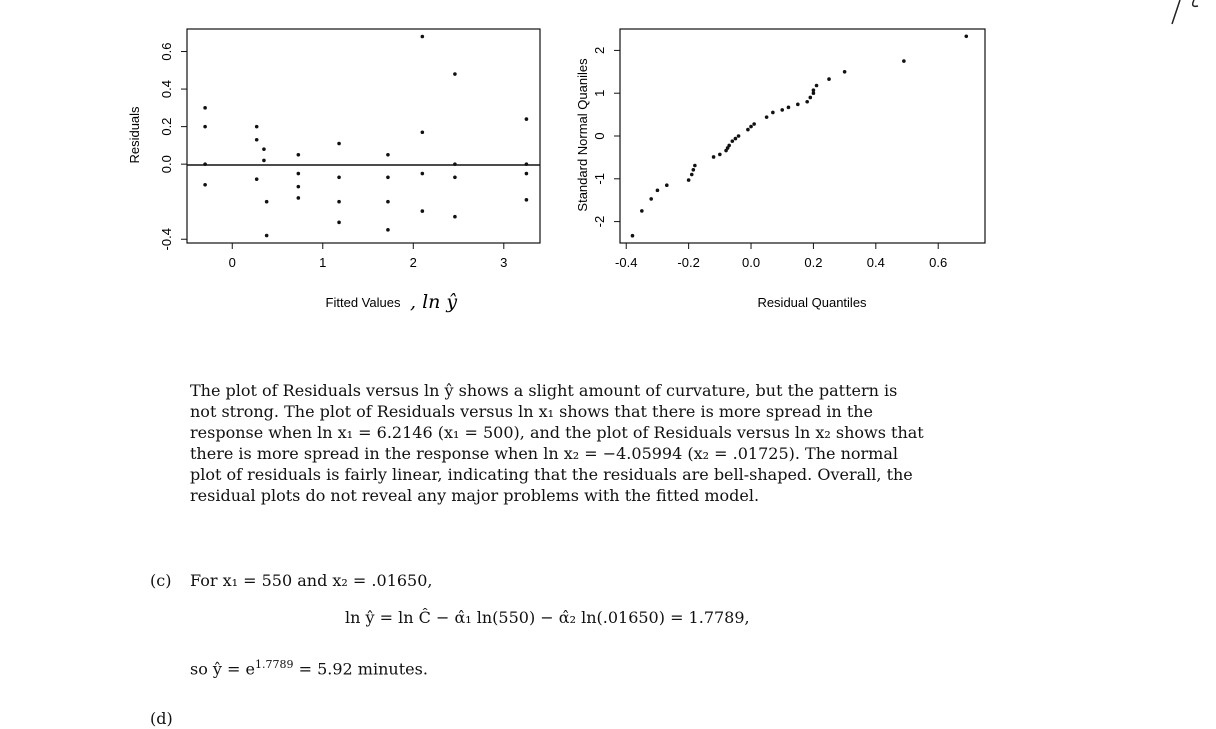 The width and height of the screenshot is (1216, 729). What do you see at coordinates (688, 262) in the screenshot?
I see `x-tick-label: -0.2` at bounding box center [688, 262].